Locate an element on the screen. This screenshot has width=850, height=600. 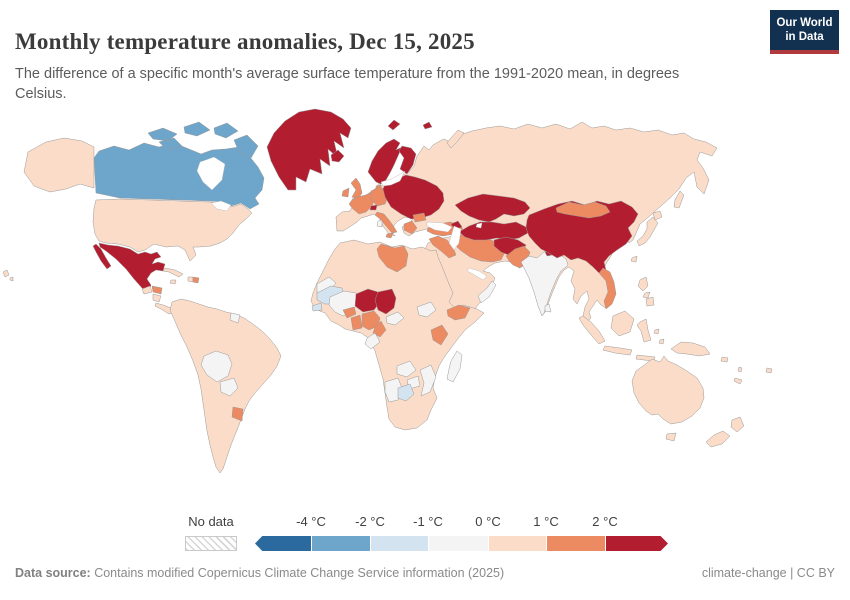
legend-band-below--4 is located at coordinates (283, 543).